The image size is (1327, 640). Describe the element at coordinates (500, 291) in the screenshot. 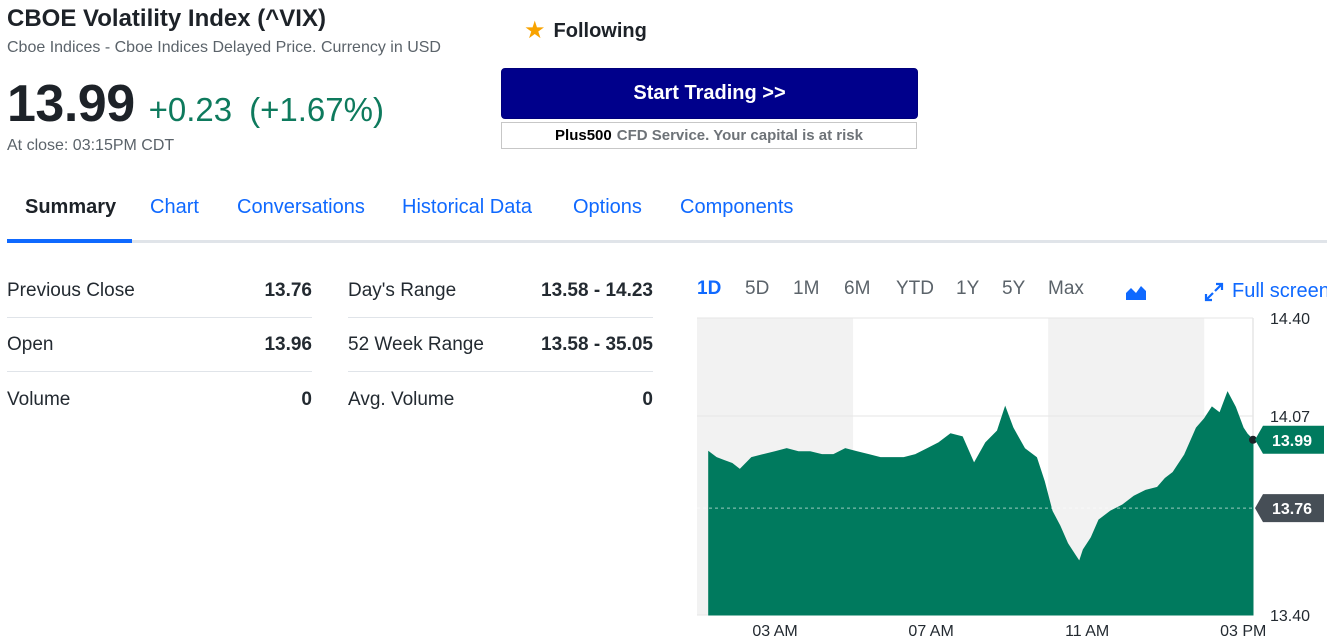

I see `stat-row-days-range: Day's Range 13.58 - 14.23` at that location.